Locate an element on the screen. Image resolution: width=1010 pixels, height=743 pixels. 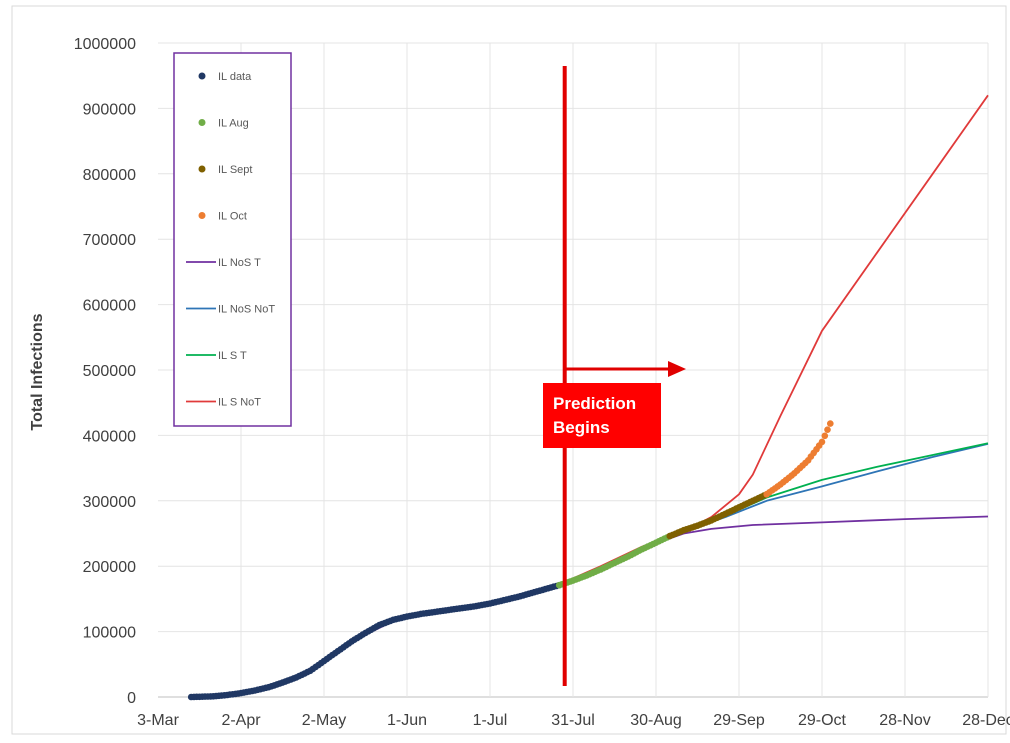
x-tick-label: 31-Jul is located at coordinates (573, 720).